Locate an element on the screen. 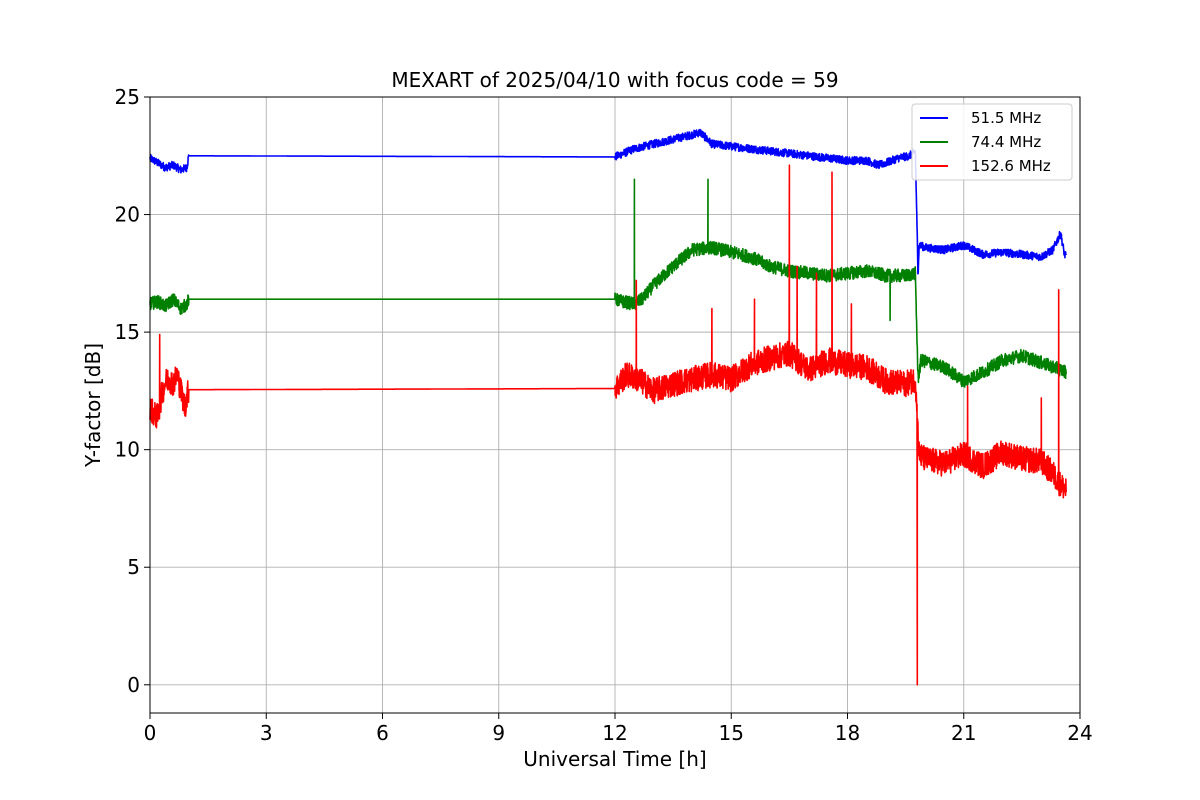 This screenshot has height=800, width=1200. legend-label: 152.6 MHz is located at coordinates (1011, 166).